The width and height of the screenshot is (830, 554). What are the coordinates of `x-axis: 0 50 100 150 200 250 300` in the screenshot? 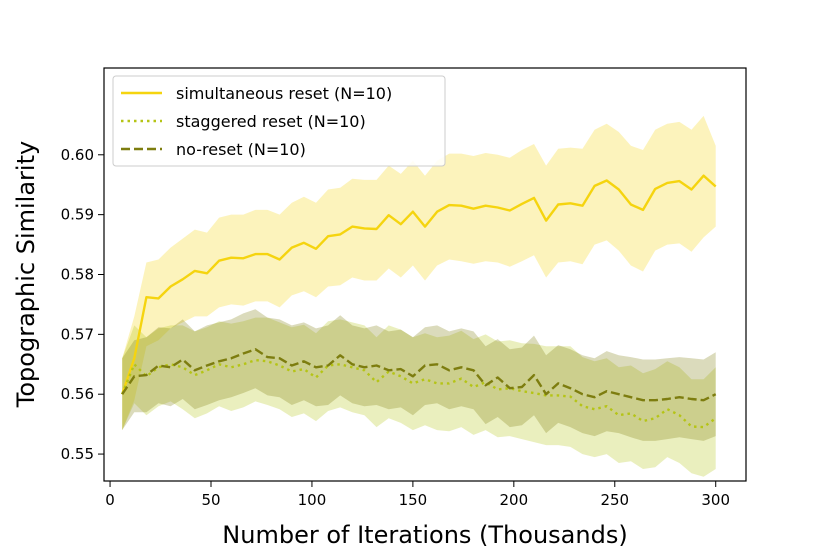 It's located at (417, 495).